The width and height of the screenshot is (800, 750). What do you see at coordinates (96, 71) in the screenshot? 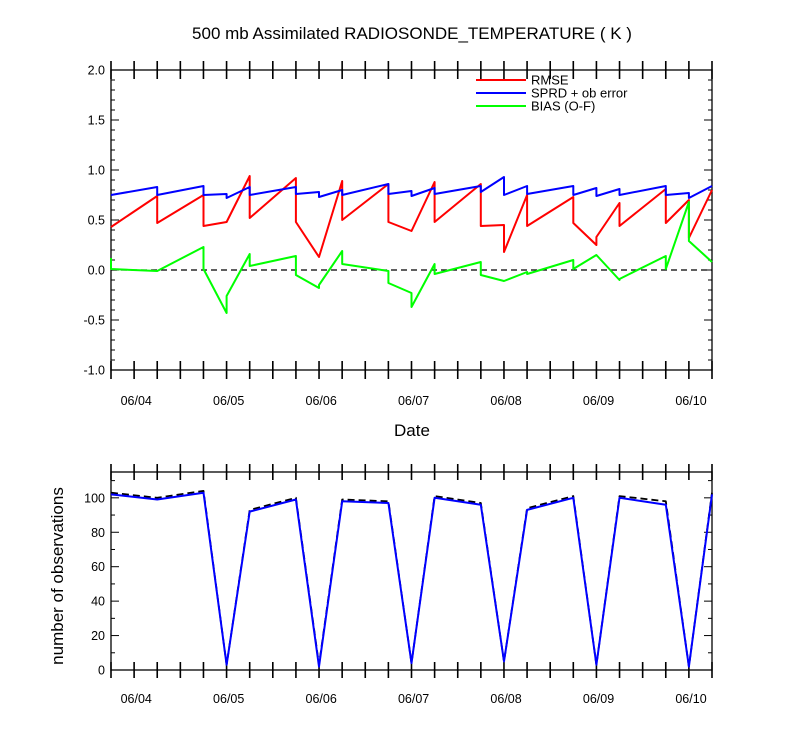
I see `top-y-tick-label: 2.0` at bounding box center [96, 71].